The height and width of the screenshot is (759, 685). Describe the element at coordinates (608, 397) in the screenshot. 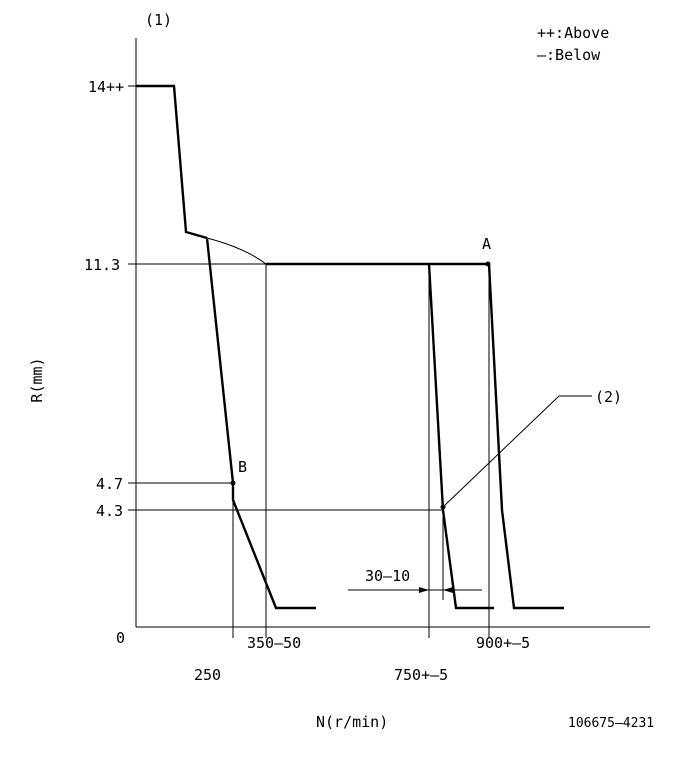

I see `callout-2-label: (2)` at that location.